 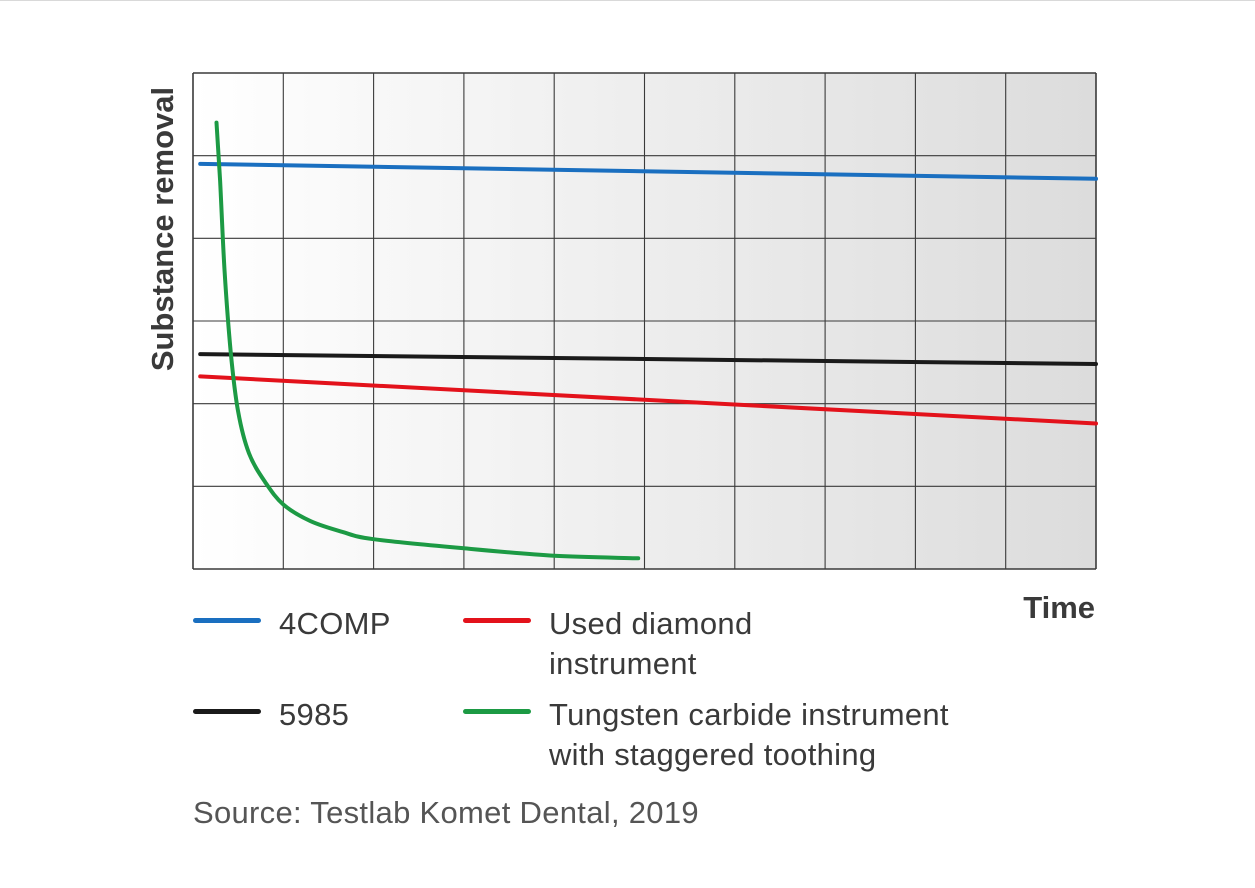 I want to click on legend-label-4comp: 4COMP, so click(x=335, y=623).